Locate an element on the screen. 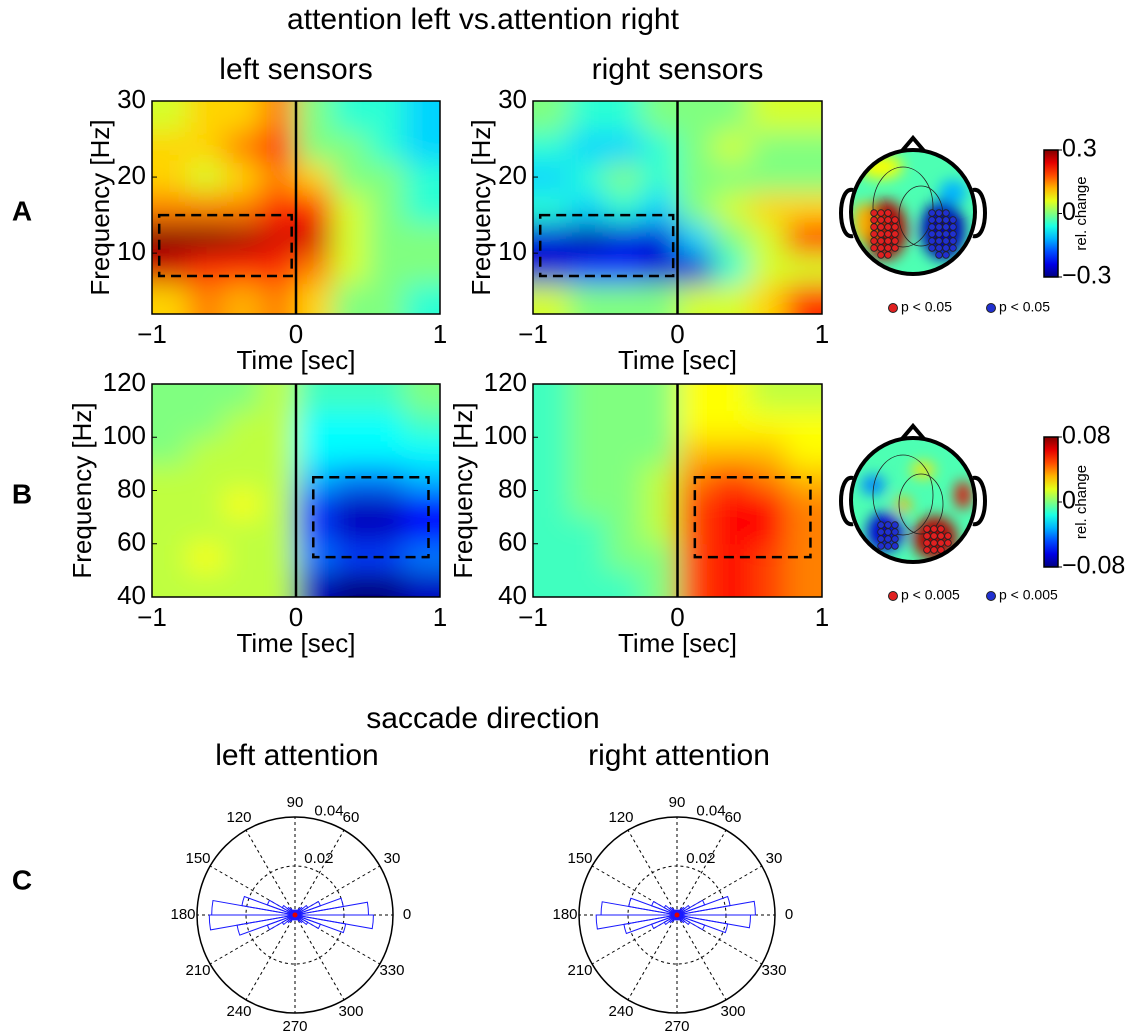  angle-label: 90 is located at coordinates (295, 802).